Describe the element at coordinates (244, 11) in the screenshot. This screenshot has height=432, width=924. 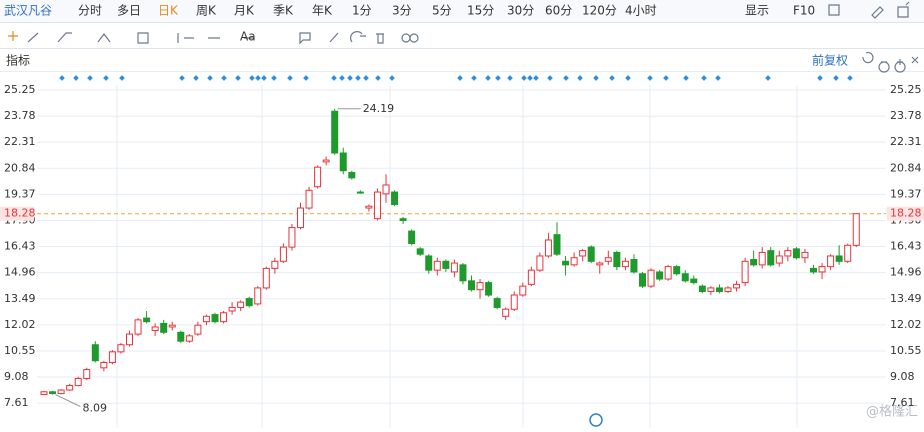
I see `period-tab: 月K` at that location.